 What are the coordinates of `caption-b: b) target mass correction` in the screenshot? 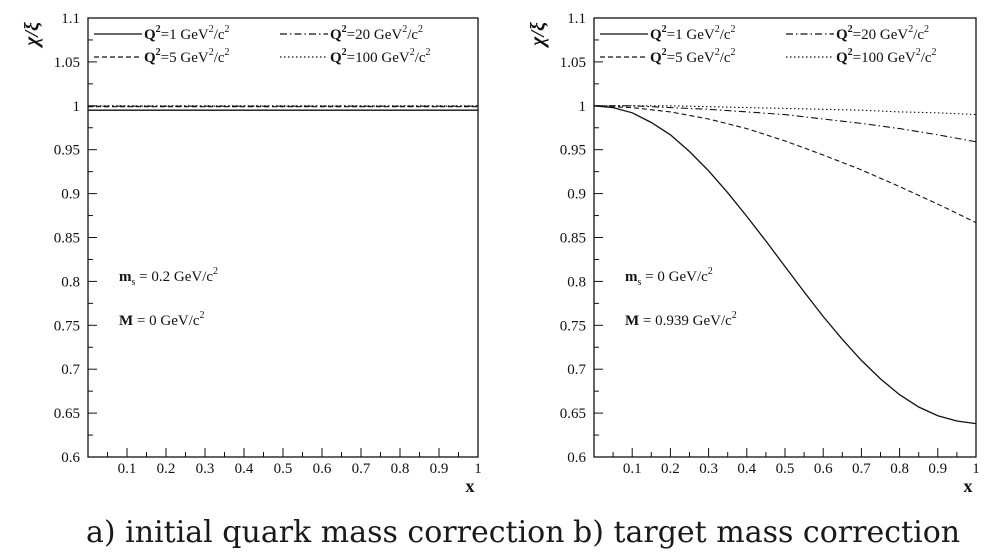 It's located at (767, 532).